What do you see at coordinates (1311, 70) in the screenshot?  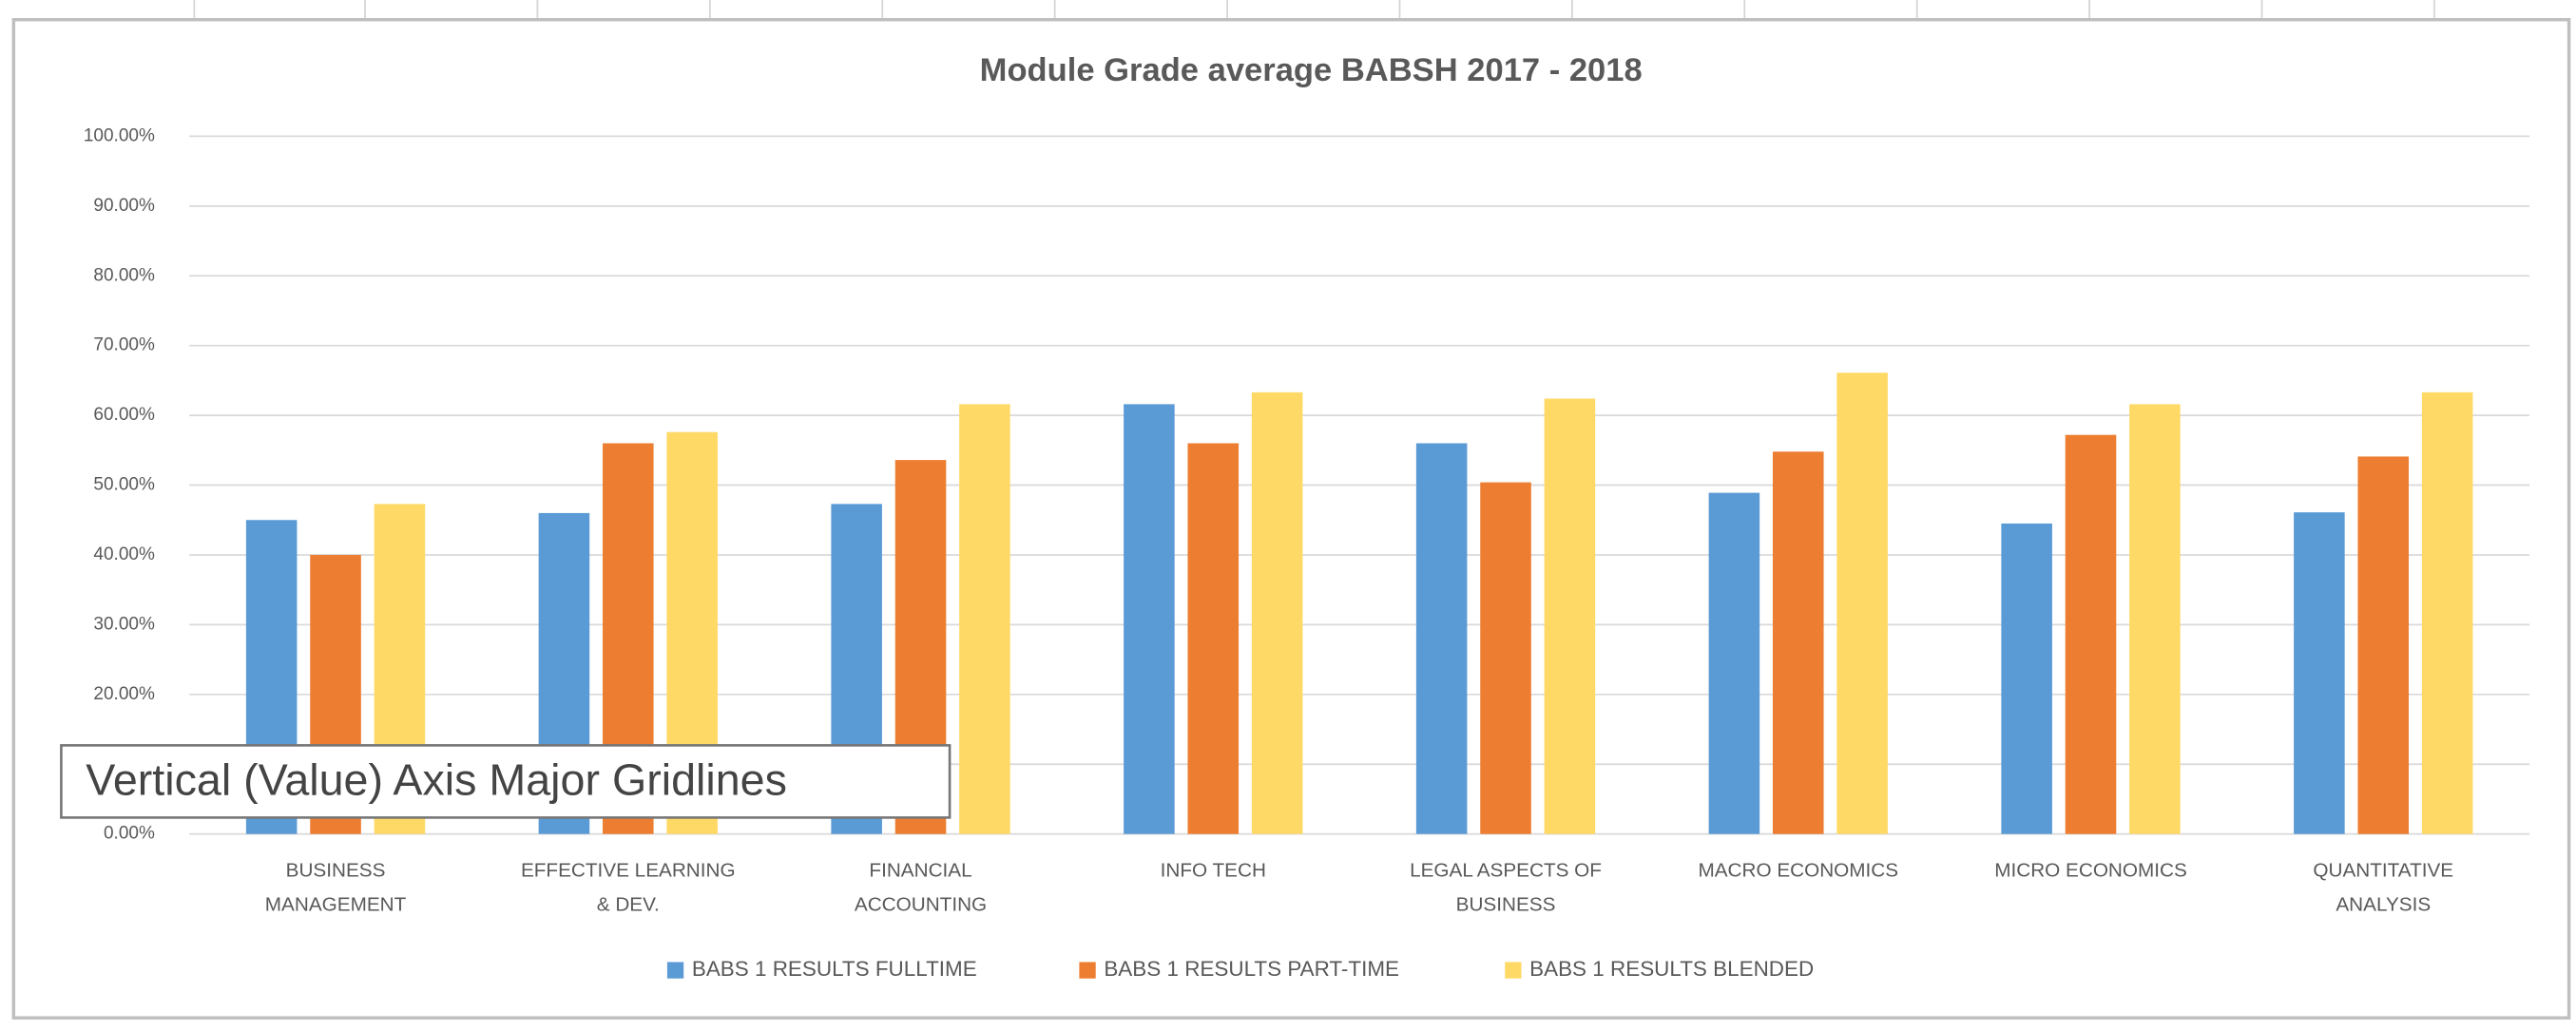 I see `chart-title: Module Grade average BABSH 2017 - 2018` at bounding box center [1311, 70].